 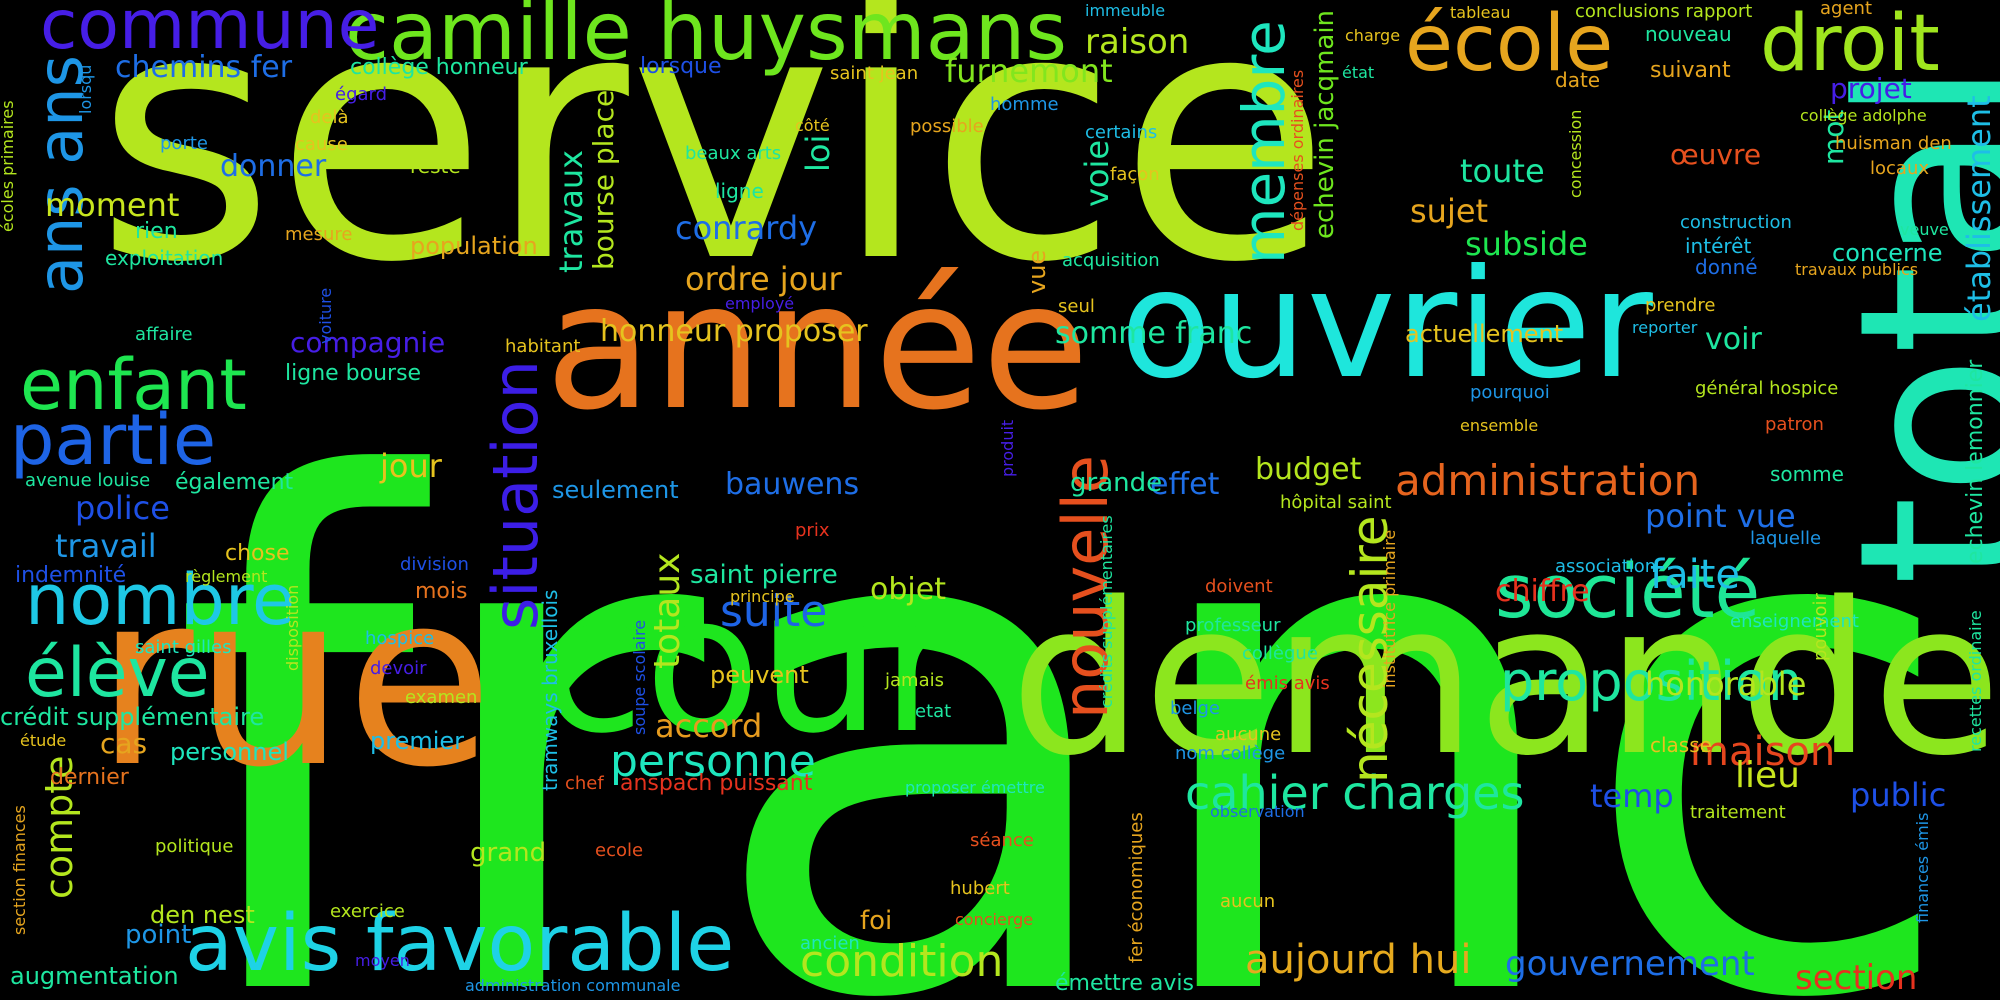 What do you see at coordinates (1887, 253) in the screenshot?
I see `word-concerne: concerne` at bounding box center [1887, 253].